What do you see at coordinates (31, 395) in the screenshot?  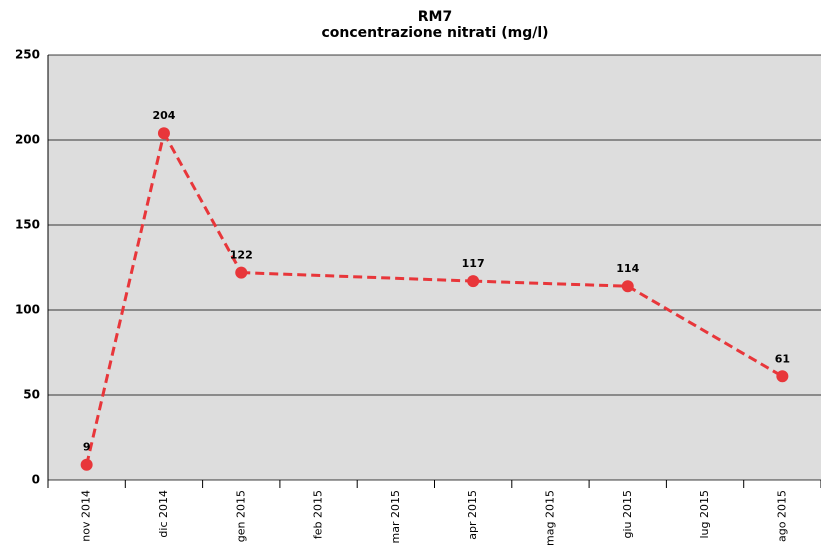 I see `y-tick-label: 50` at bounding box center [31, 395].